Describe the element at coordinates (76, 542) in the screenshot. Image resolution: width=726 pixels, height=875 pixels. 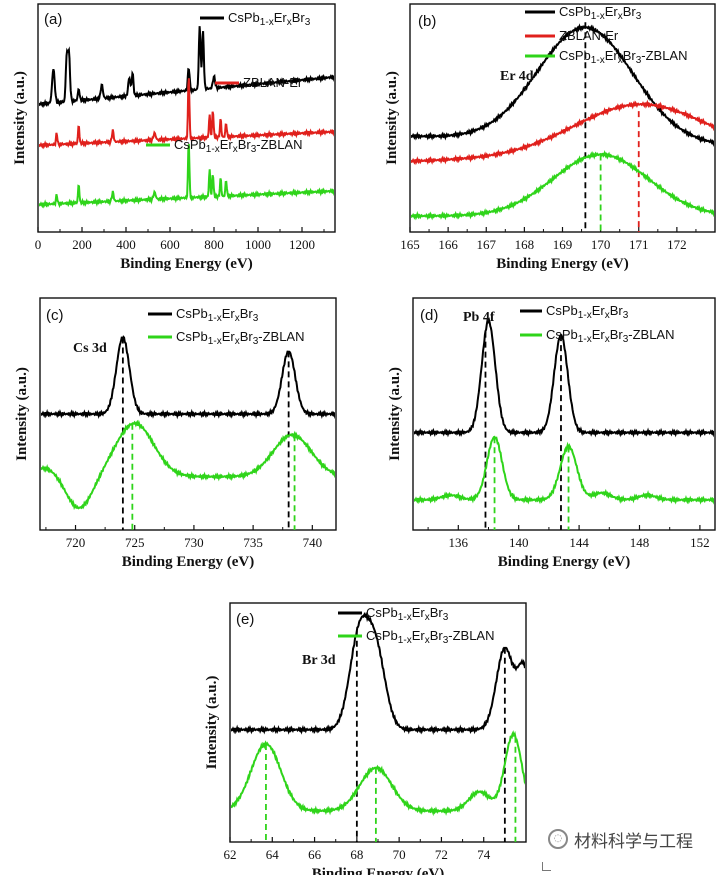
I see `x-tick-label: 720` at that location.